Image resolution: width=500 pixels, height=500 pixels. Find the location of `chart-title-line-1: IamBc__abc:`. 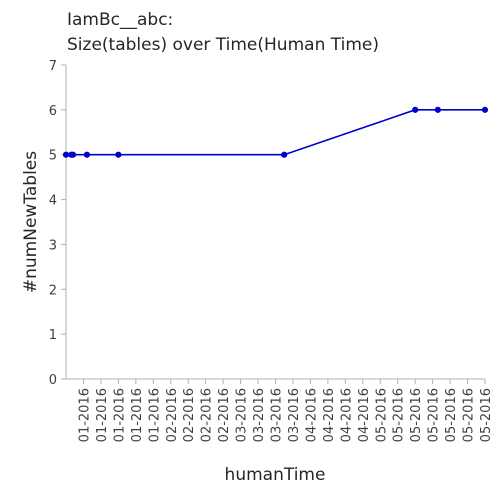

chart-title-line-1: IamBc__abc: is located at coordinates (120, 20).